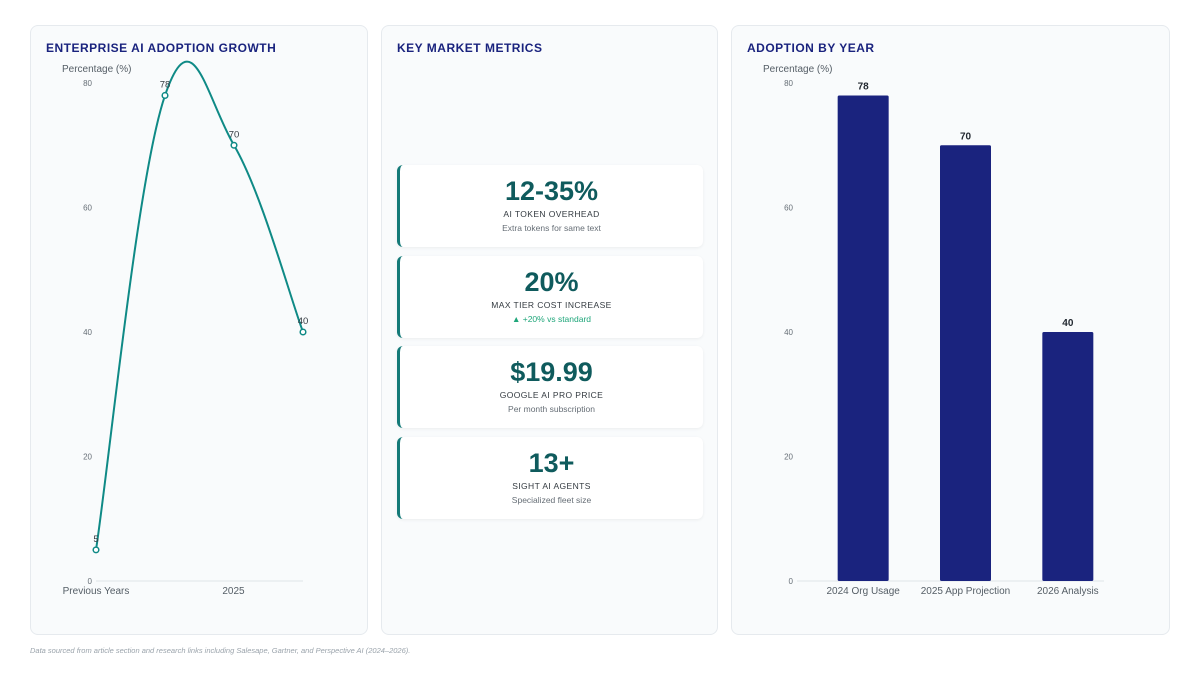  I want to click on metric-sub: Extra tokens for same text, so click(551, 228).